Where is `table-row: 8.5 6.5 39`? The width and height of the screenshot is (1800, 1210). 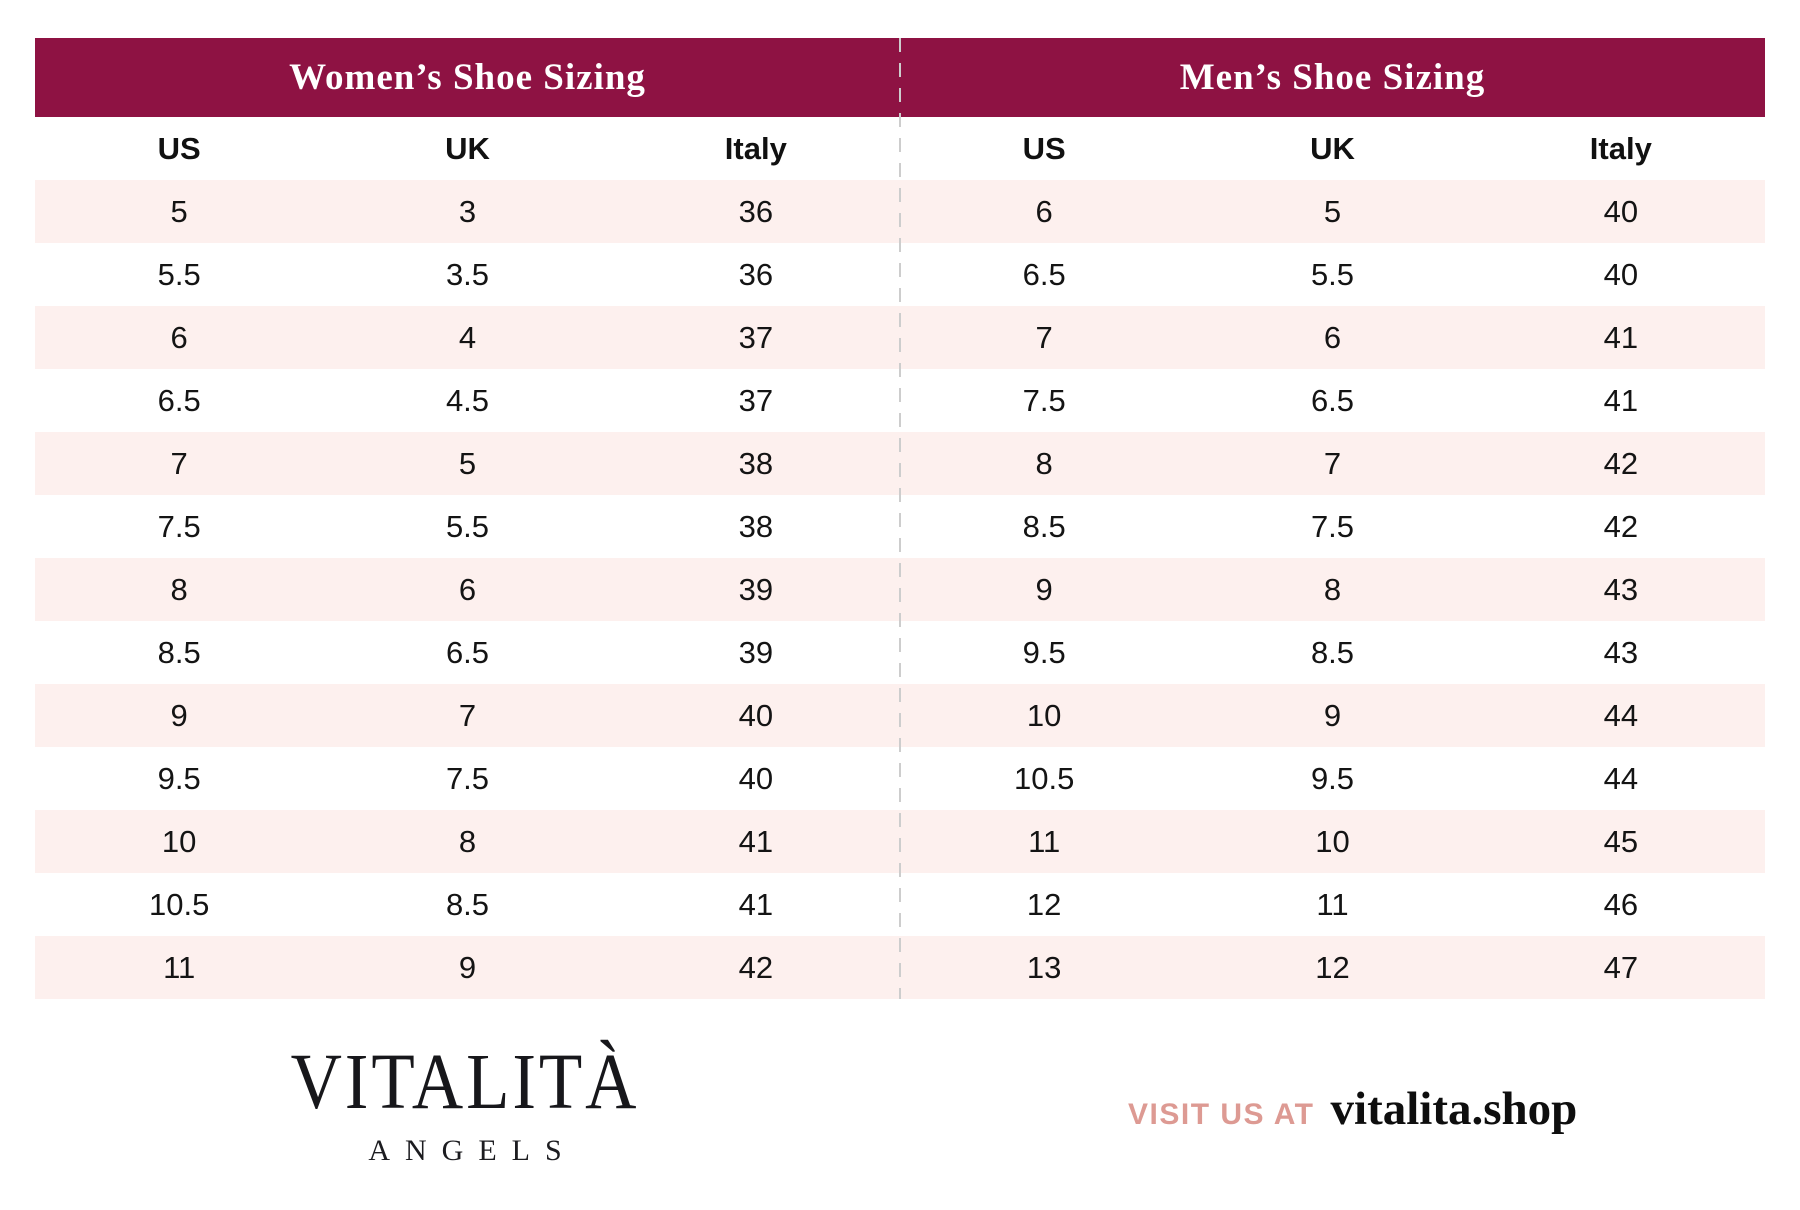
table-row: 8.5 6.5 39 is located at coordinates (467, 652).